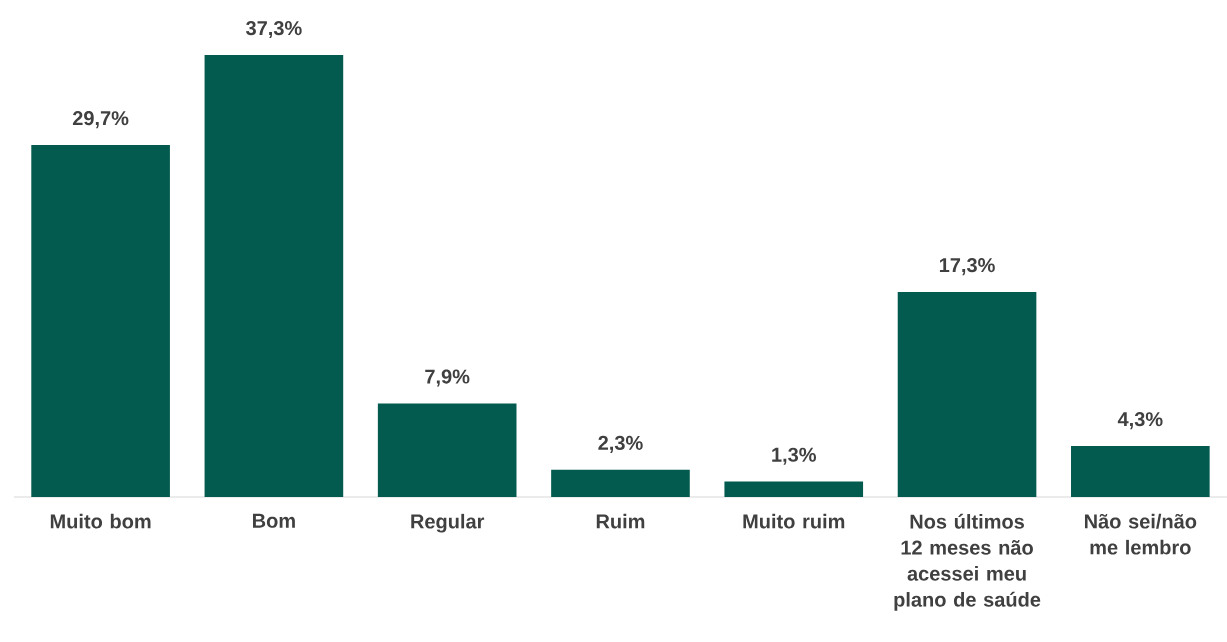 This screenshot has height=642, width=1227. Describe the element at coordinates (620, 521) in the screenshot. I see `x-tick-label: Ruim` at that location.